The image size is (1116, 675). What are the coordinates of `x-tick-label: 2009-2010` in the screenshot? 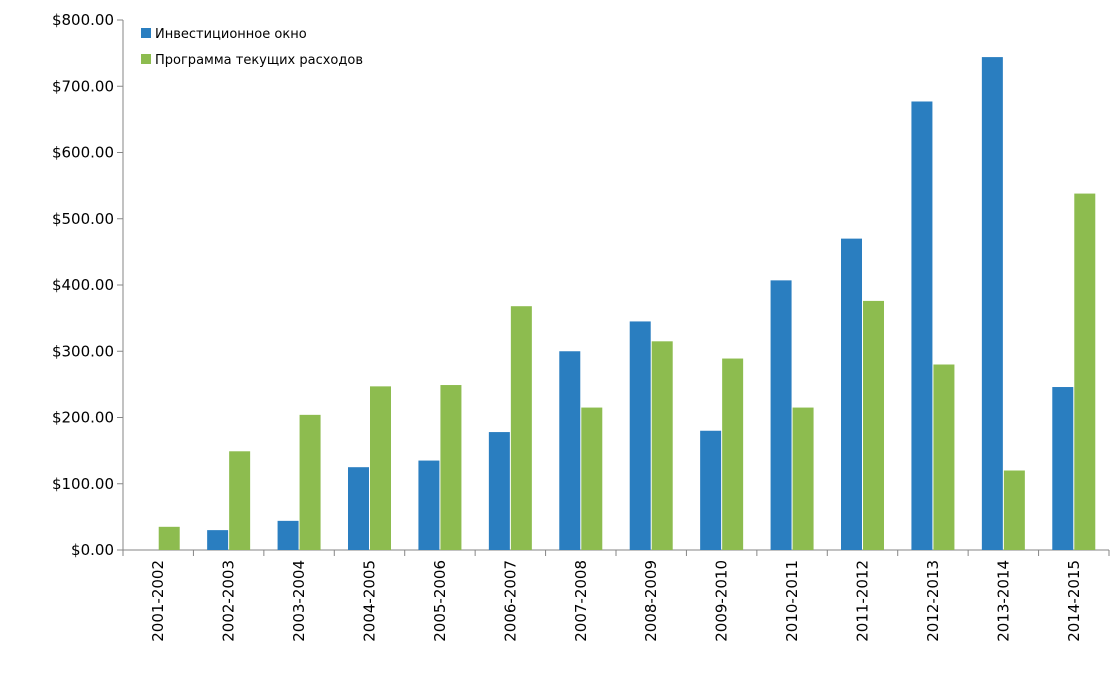 It's located at (722, 601).